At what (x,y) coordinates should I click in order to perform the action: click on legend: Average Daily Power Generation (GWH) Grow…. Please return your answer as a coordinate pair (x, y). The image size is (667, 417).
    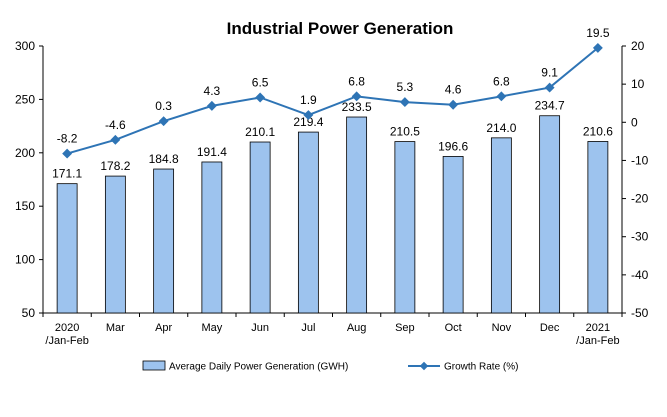
    Looking at the image, I should click on (330, 366).